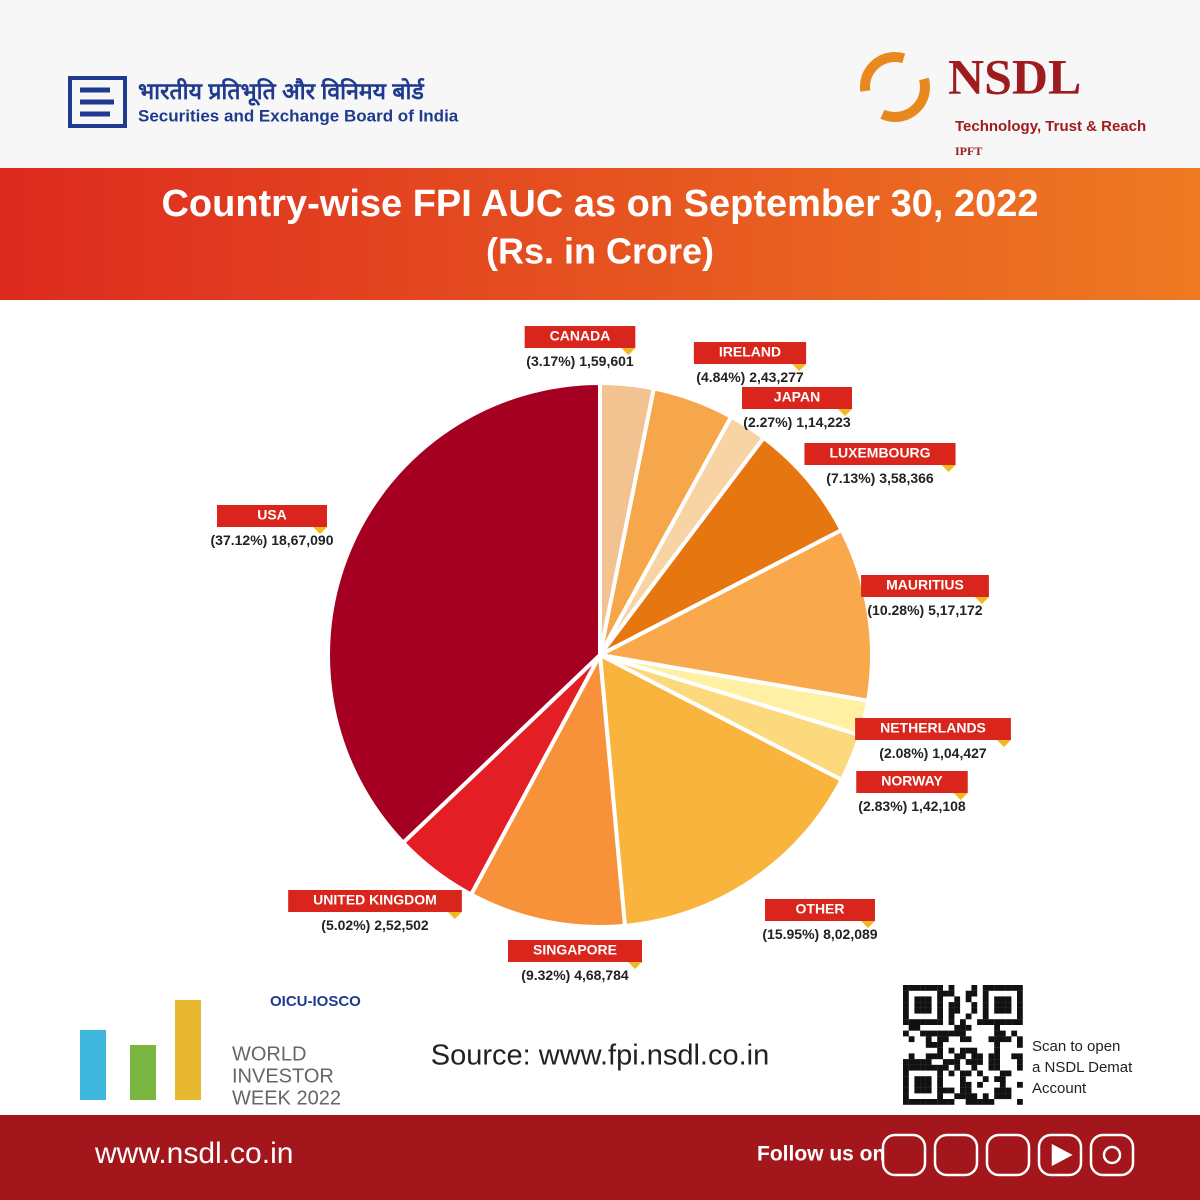 This screenshot has height=1200, width=1200. What do you see at coordinates (600, 84) in the screenshot?
I see `top-bg` at bounding box center [600, 84].